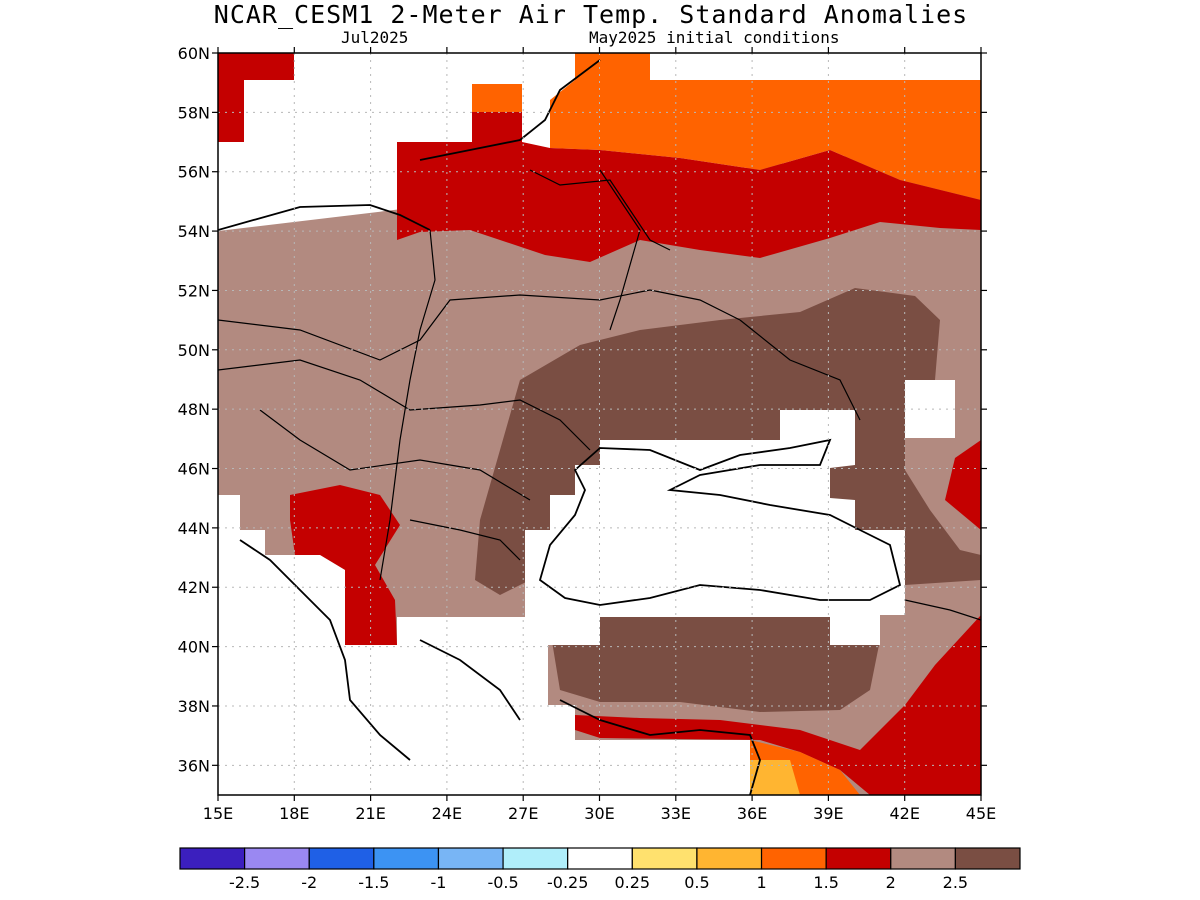 This screenshot has width=1200, height=900. Describe the element at coordinates (761, 882) in the screenshot. I see `legend-label: 1` at that location.